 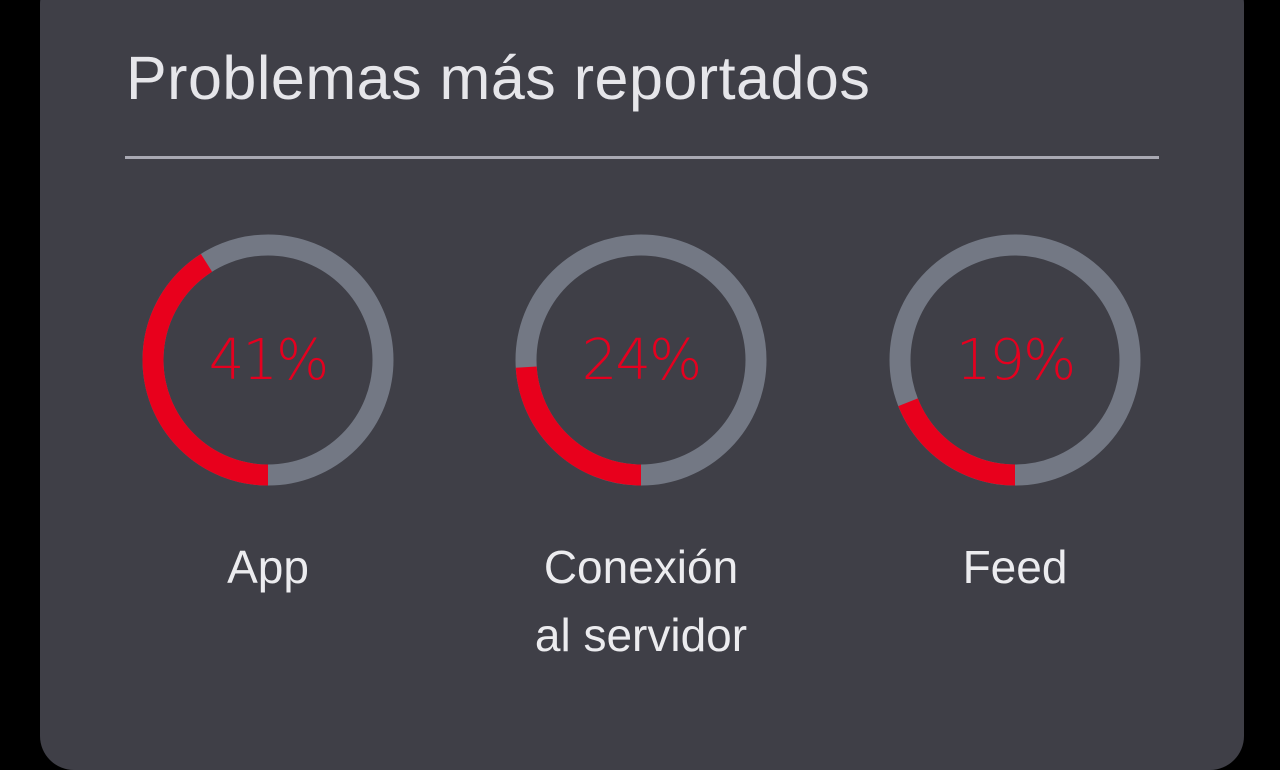 I want to click on label-line: Feed, so click(x=1015, y=567).